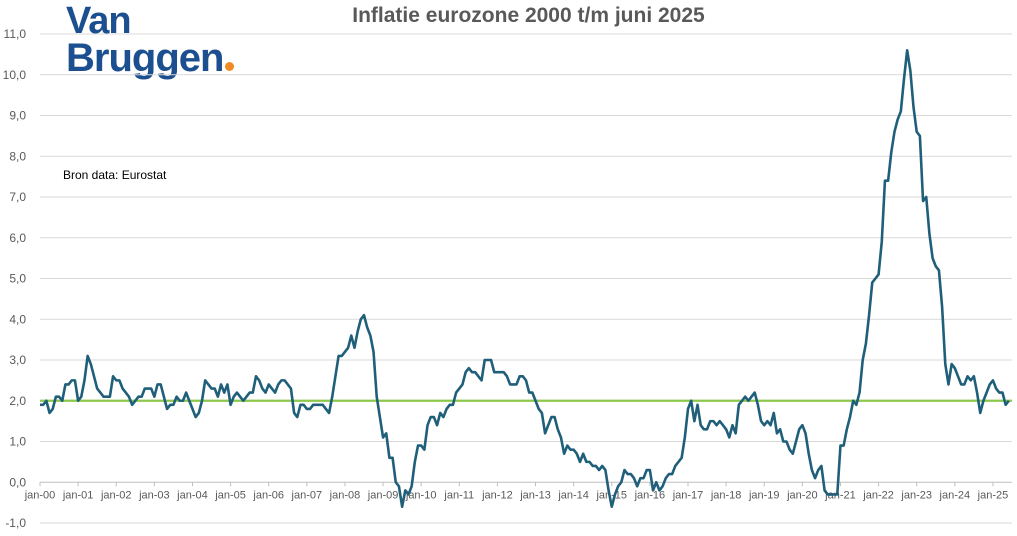 This screenshot has height=536, width=1017. Describe the element at coordinates (955, 495) in the screenshot. I see `x-tick-label: jan-24` at that location.